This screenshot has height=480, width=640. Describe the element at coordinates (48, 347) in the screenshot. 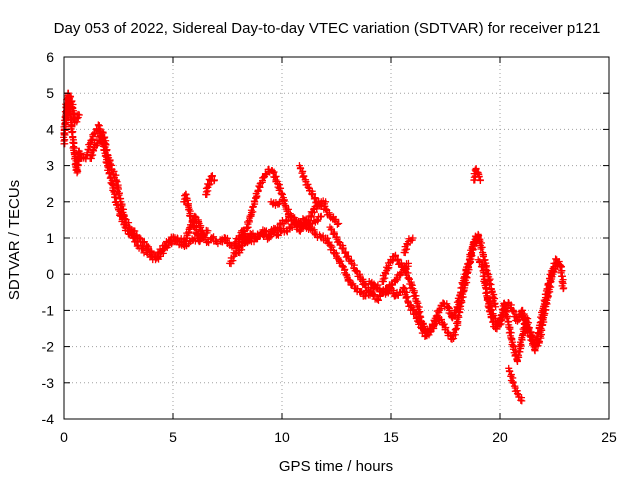

I see `y-tick-label: -2` at that location.